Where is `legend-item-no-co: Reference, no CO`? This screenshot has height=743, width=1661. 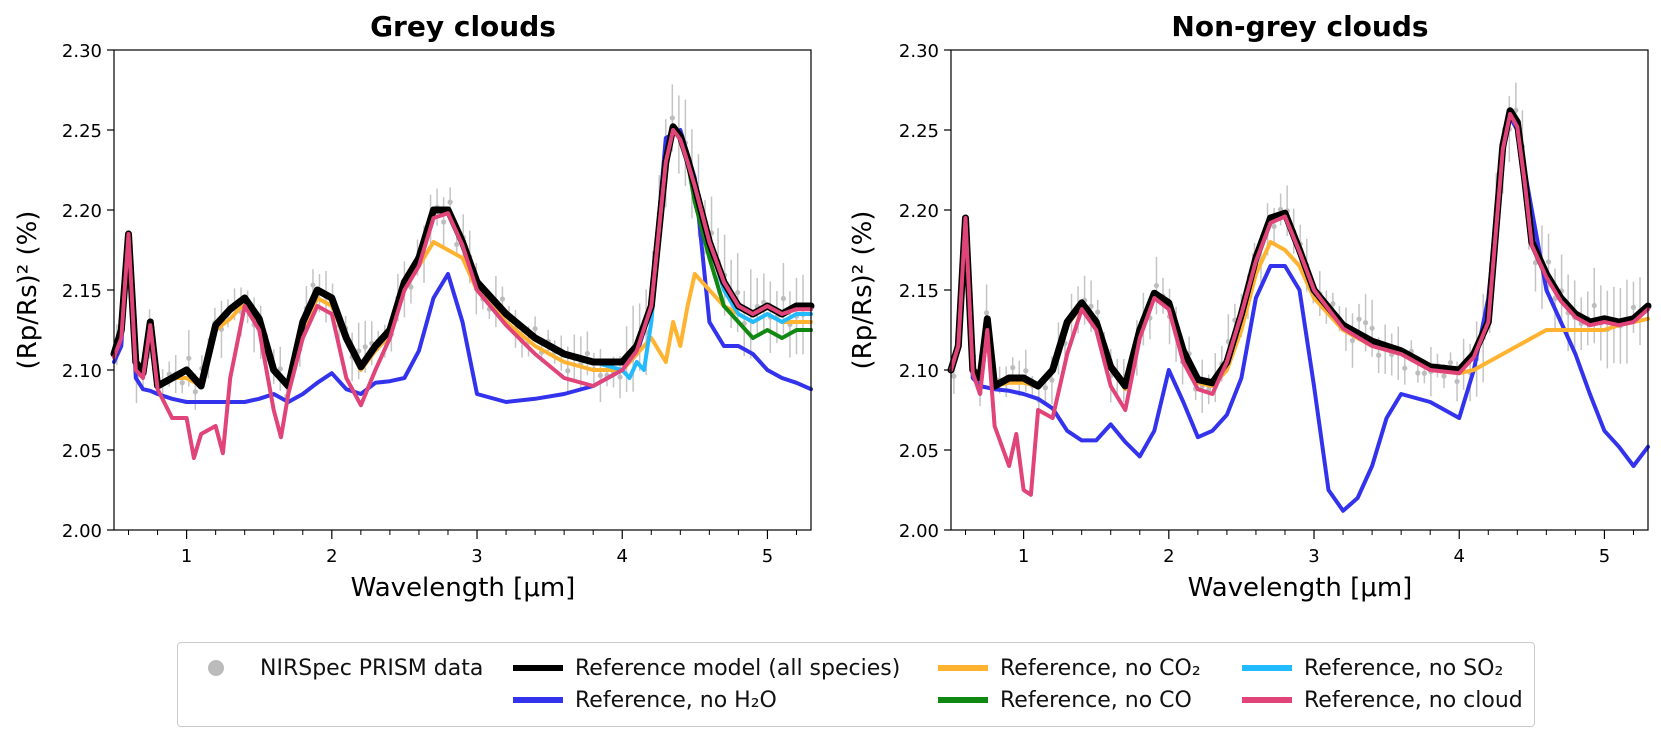 legend-item-no-co: Reference, no CO is located at coordinates (1065, 700).